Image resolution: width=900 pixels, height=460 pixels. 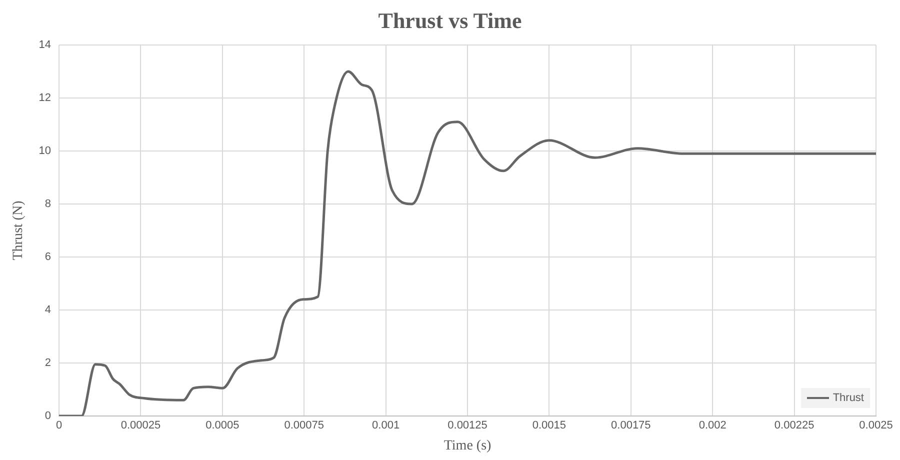 I want to click on y-axis-title: Thrust (N), so click(x=18, y=230).